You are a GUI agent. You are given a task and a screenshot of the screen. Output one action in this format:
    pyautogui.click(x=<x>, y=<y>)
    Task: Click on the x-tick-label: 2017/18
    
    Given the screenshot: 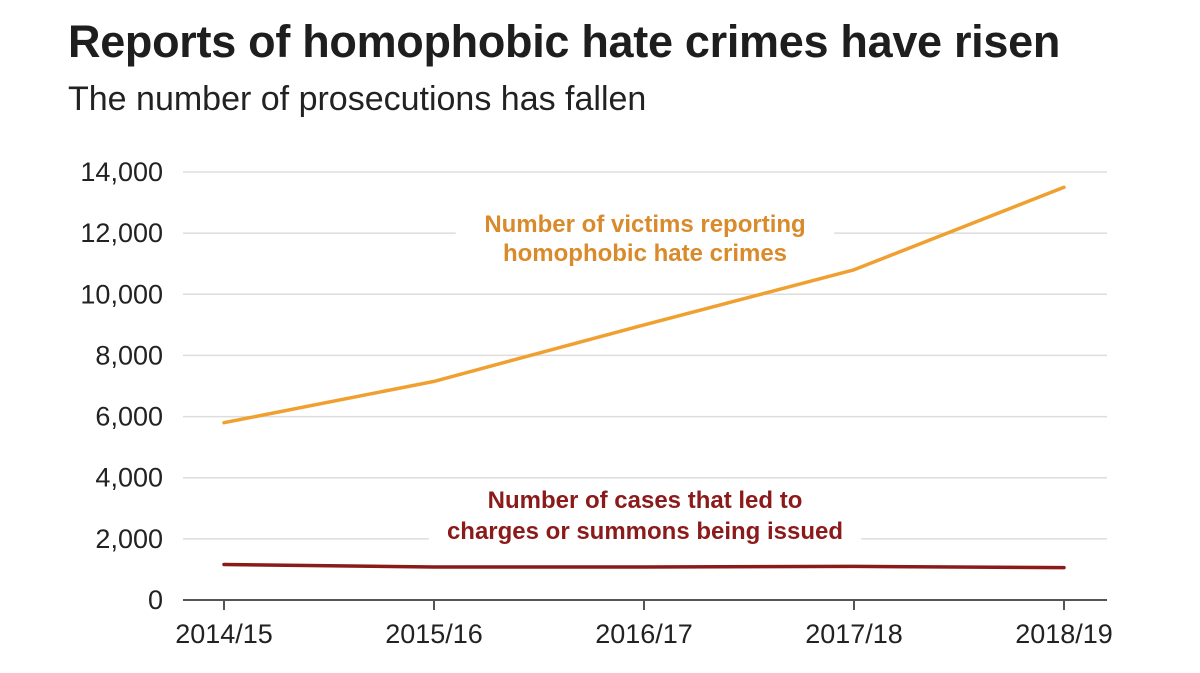 What is the action you would take?
    pyautogui.click(x=854, y=634)
    